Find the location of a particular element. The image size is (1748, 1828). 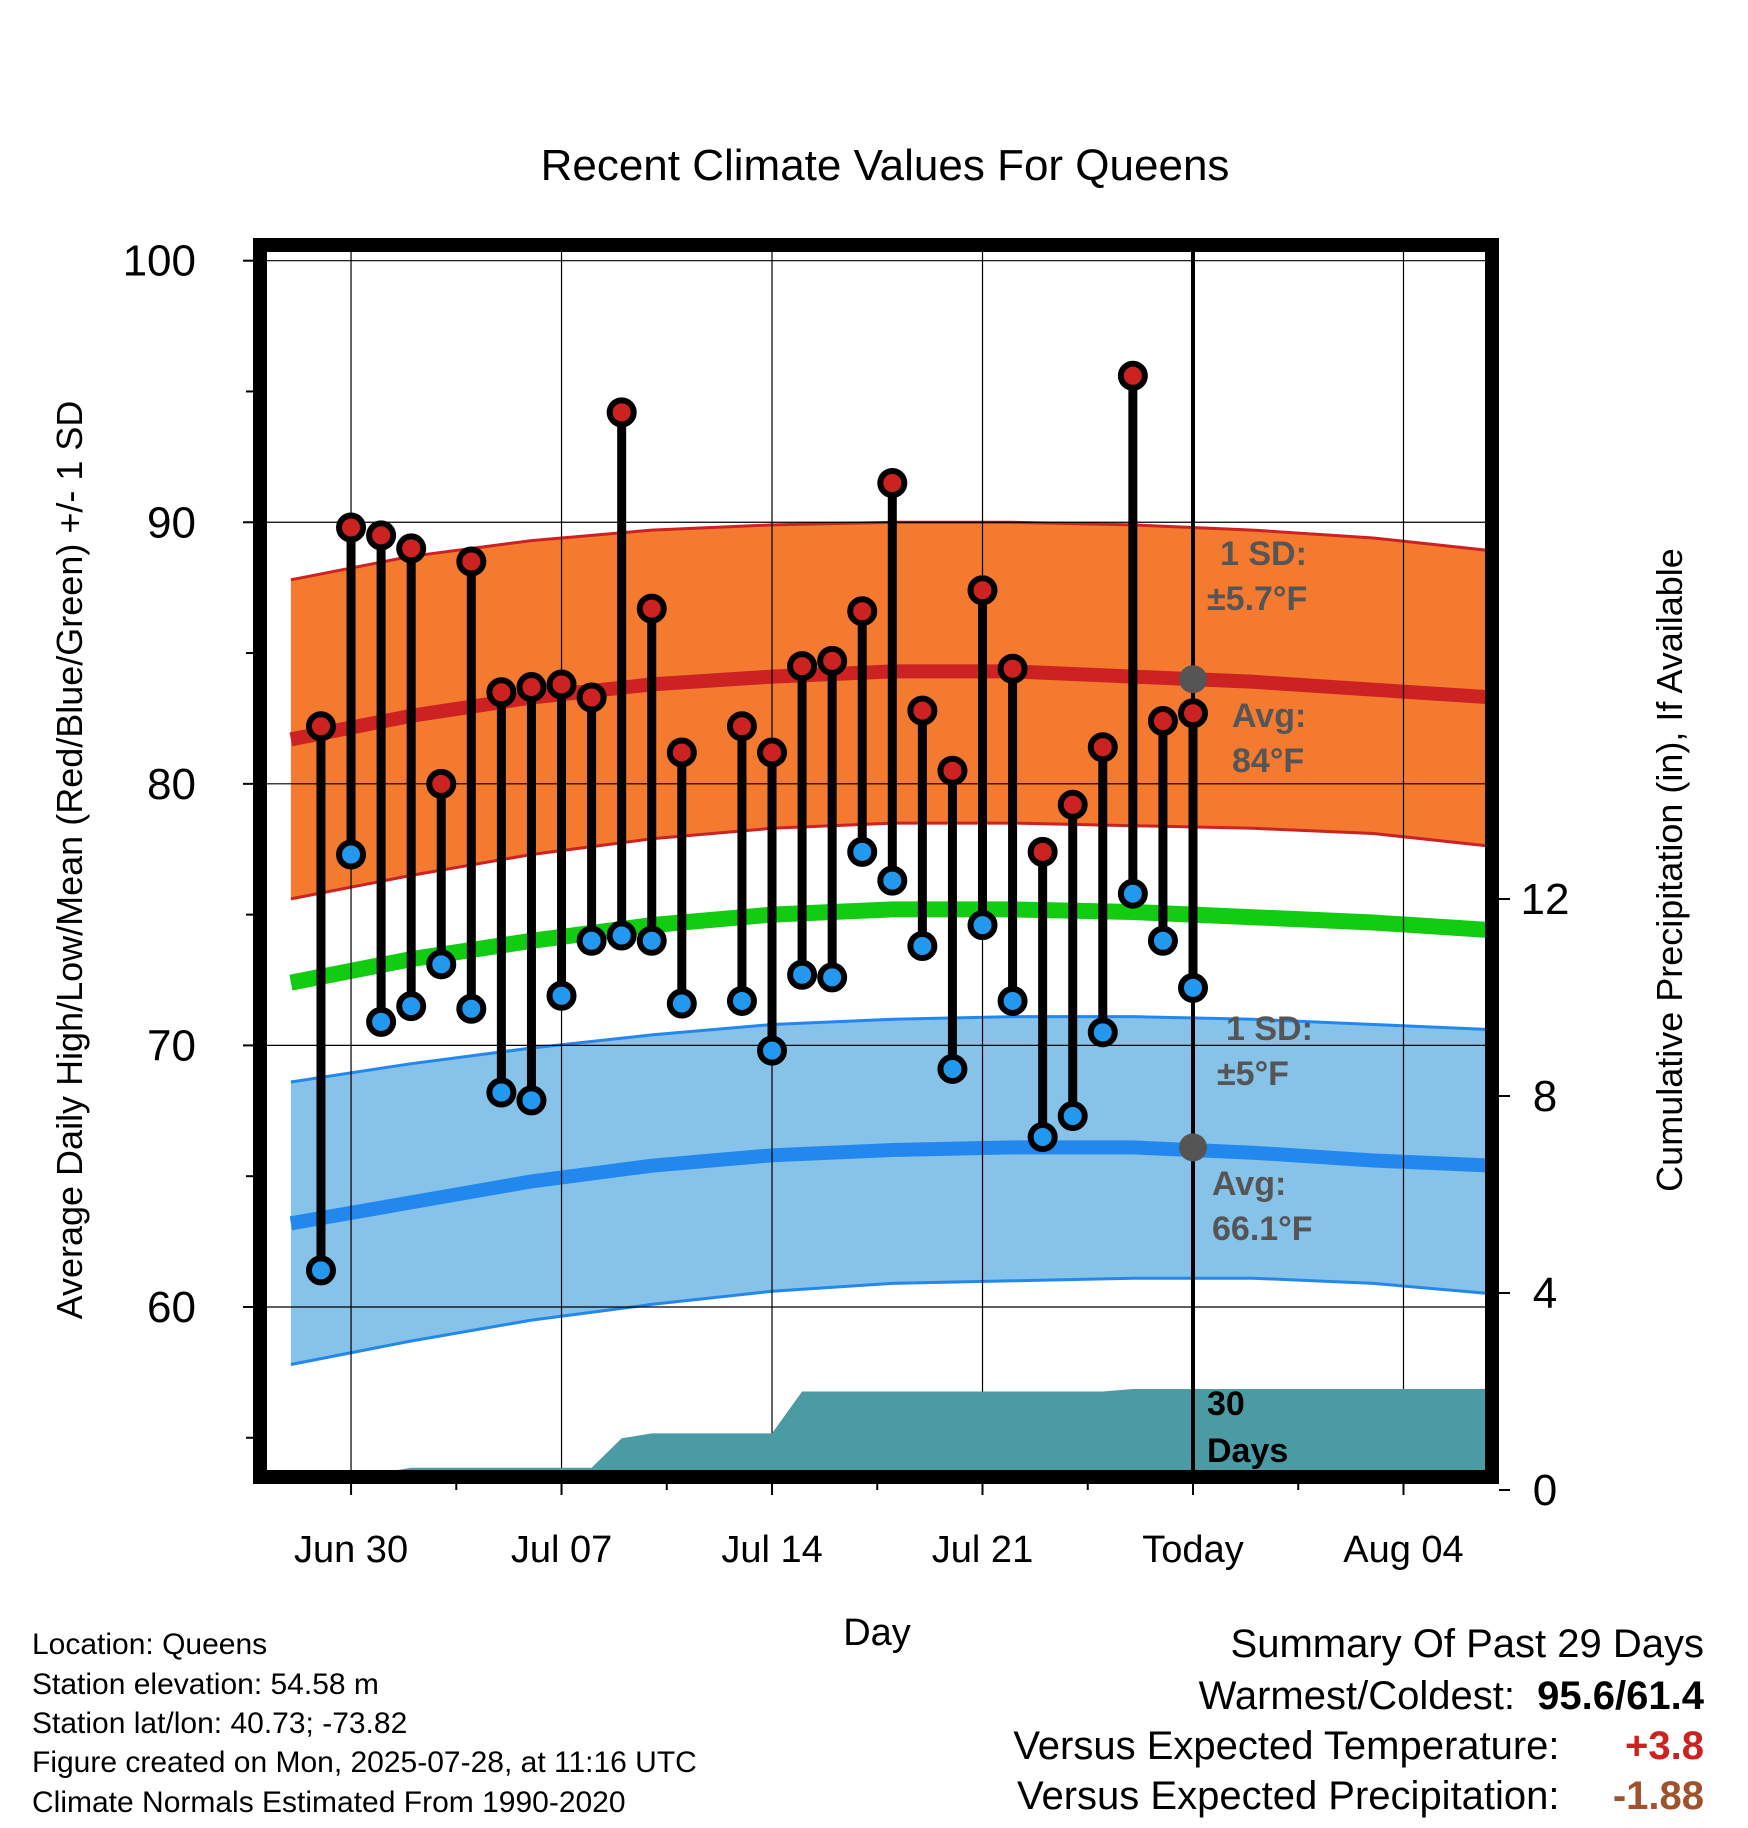

x-tick-label: Aug 04 is located at coordinates (1403, 1550).